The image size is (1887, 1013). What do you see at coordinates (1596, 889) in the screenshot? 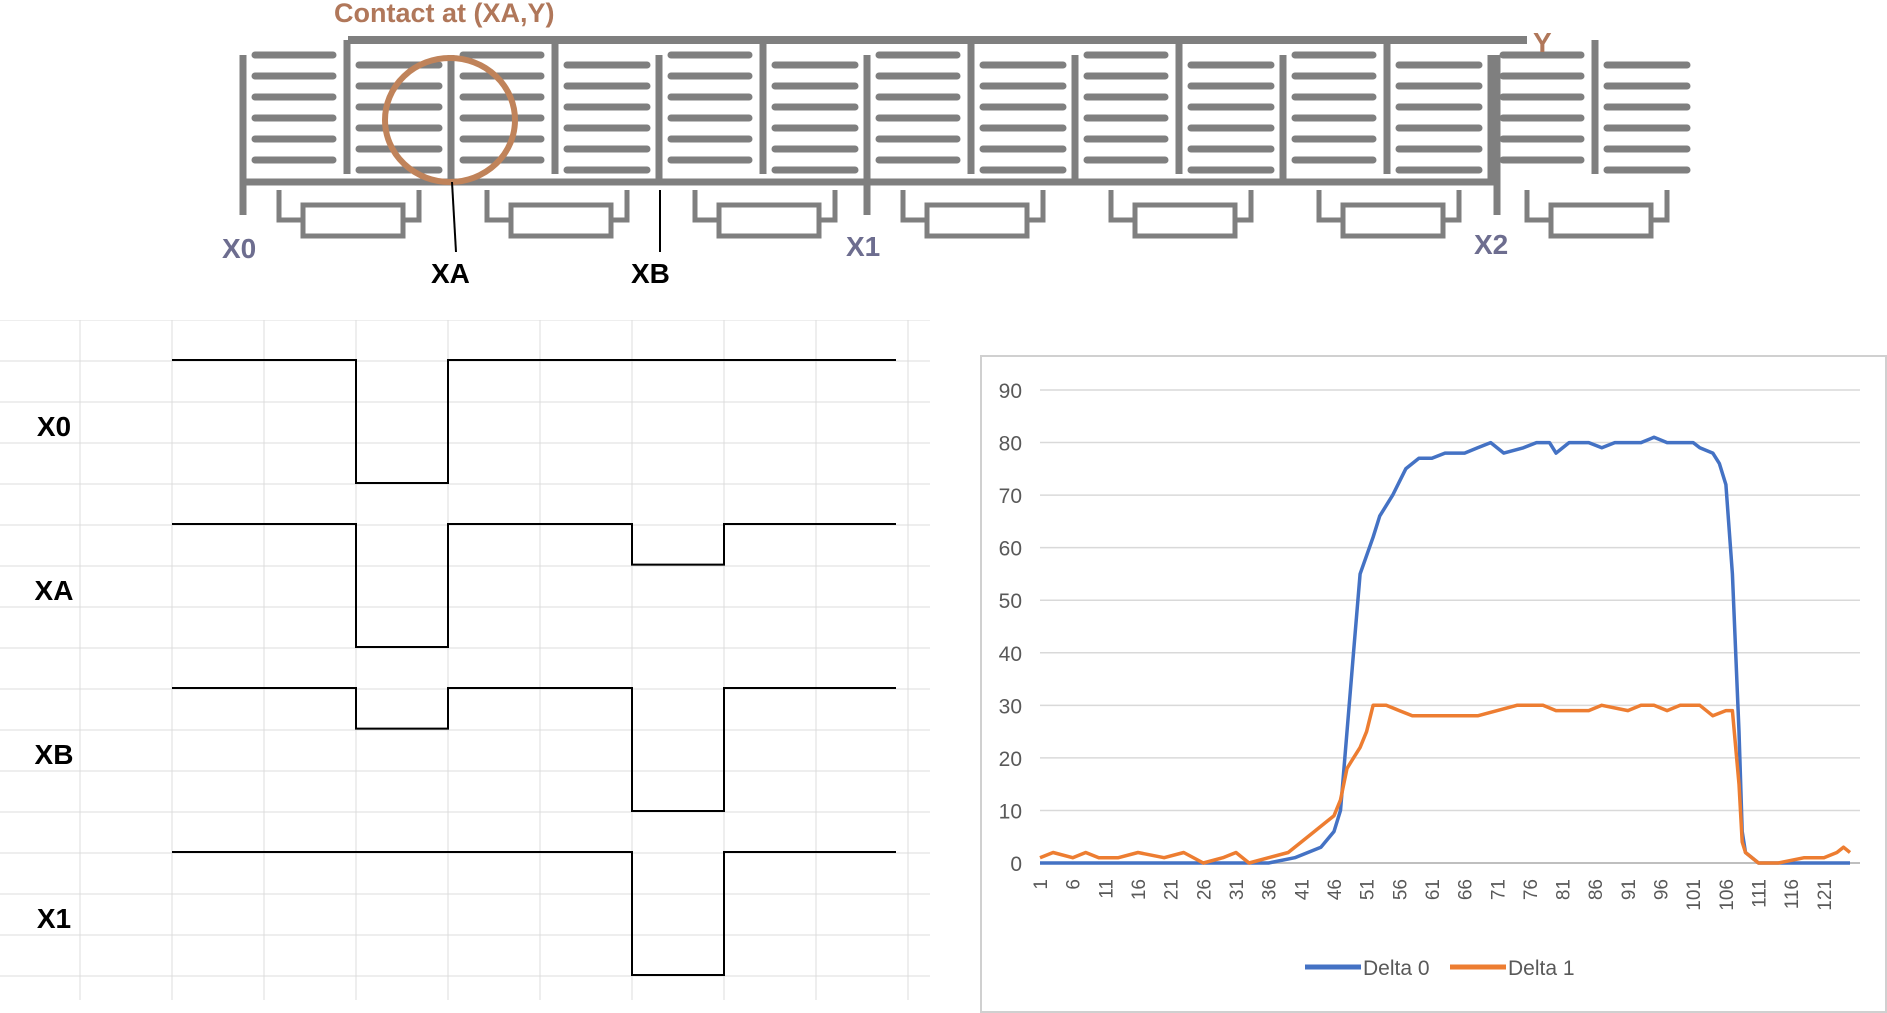
I see `x-tick-label: 86` at bounding box center [1596, 889].